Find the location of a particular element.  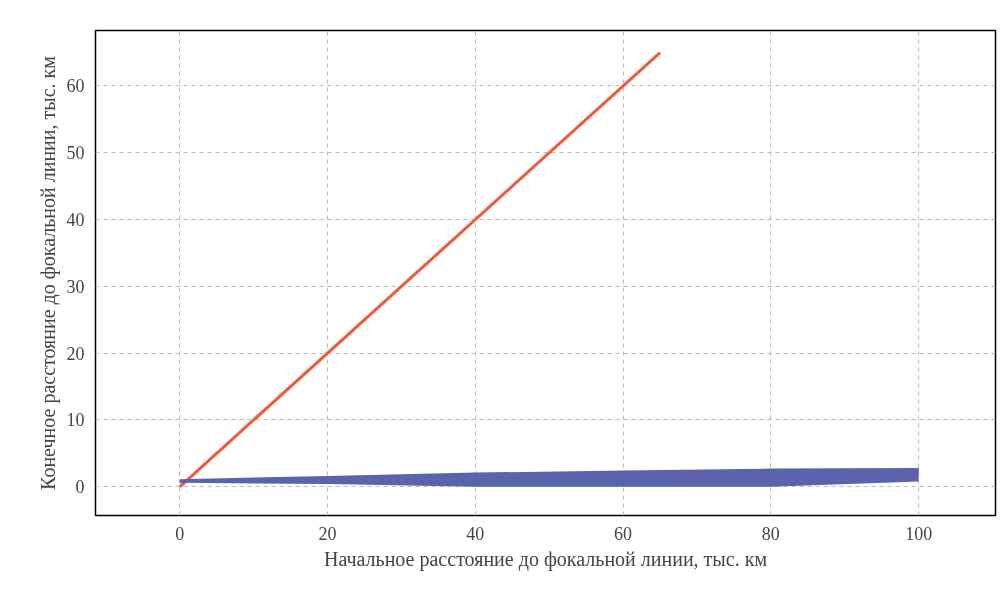

x-tick-label: 100 is located at coordinates (919, 533).